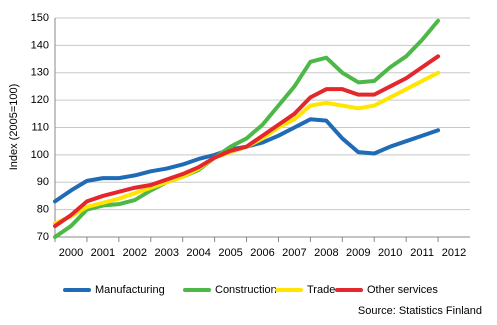  I want to click on y-tick-label: 90, so click(43, 182).